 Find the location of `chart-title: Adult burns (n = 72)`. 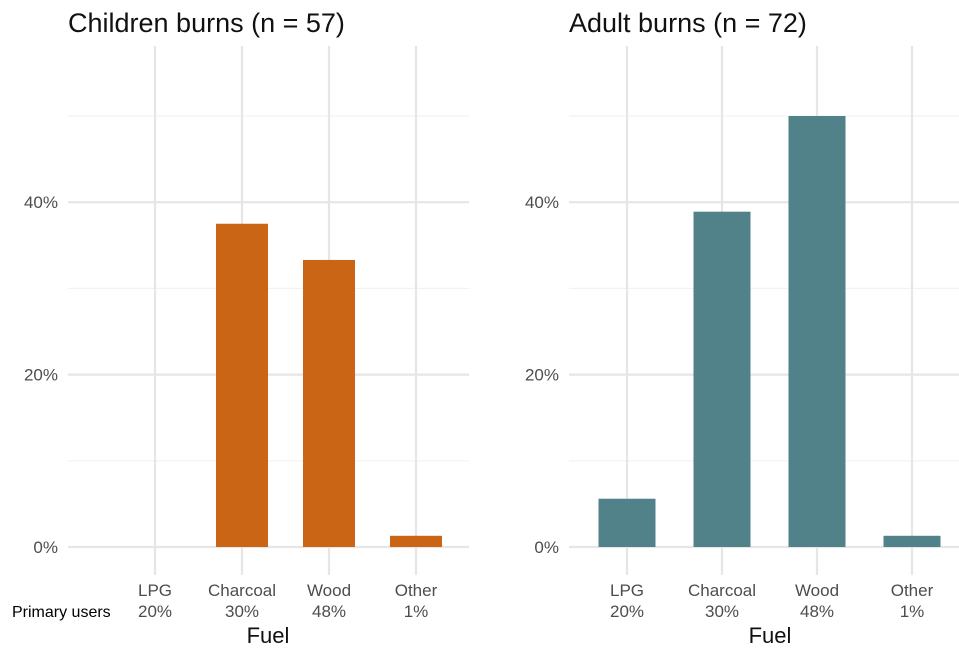

chart-title: Adult burns (n = 72) is located at coordinates (688, 23).